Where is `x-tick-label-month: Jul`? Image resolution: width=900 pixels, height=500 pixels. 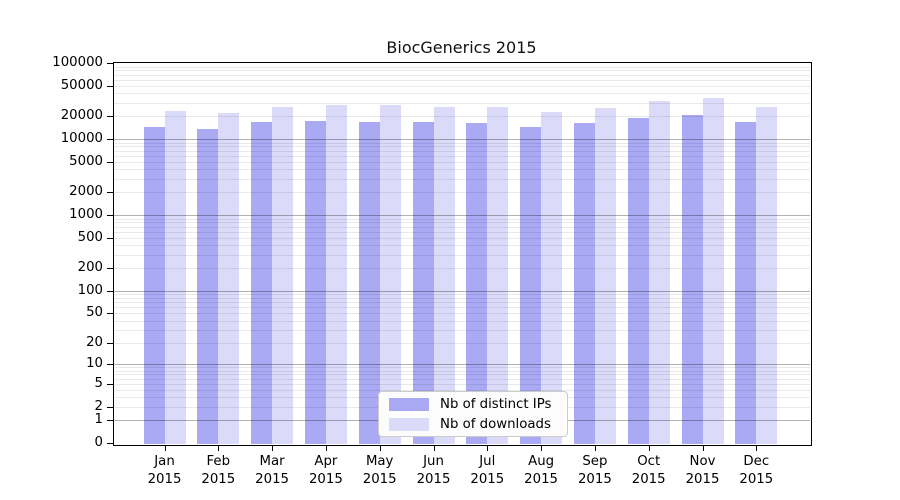 x-tick-label-month: Jul is located at coordinates (487, 461).